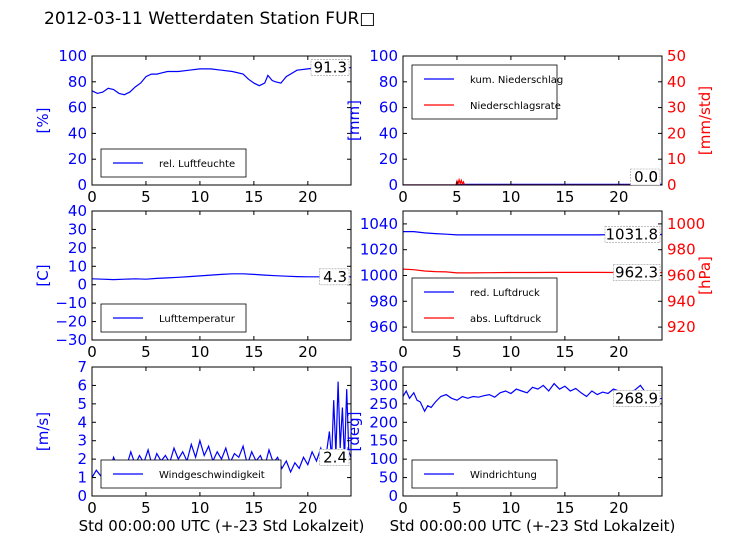 Image resolution: width=736 pixels, height=552 pixels. I want to click on subplot-wind_speed, so click(221, 431).